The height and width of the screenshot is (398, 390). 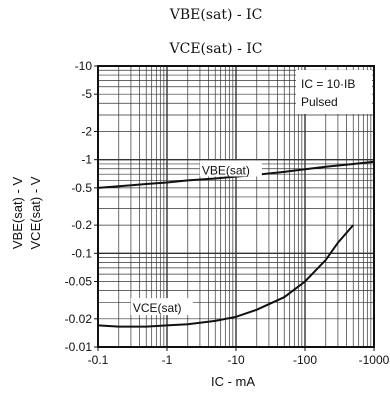 What do you see at coordinates (226, 170) in the screenshot?
I see `series-label-vbe-sat: VBE(sat)` at bounding box center [226, 170].